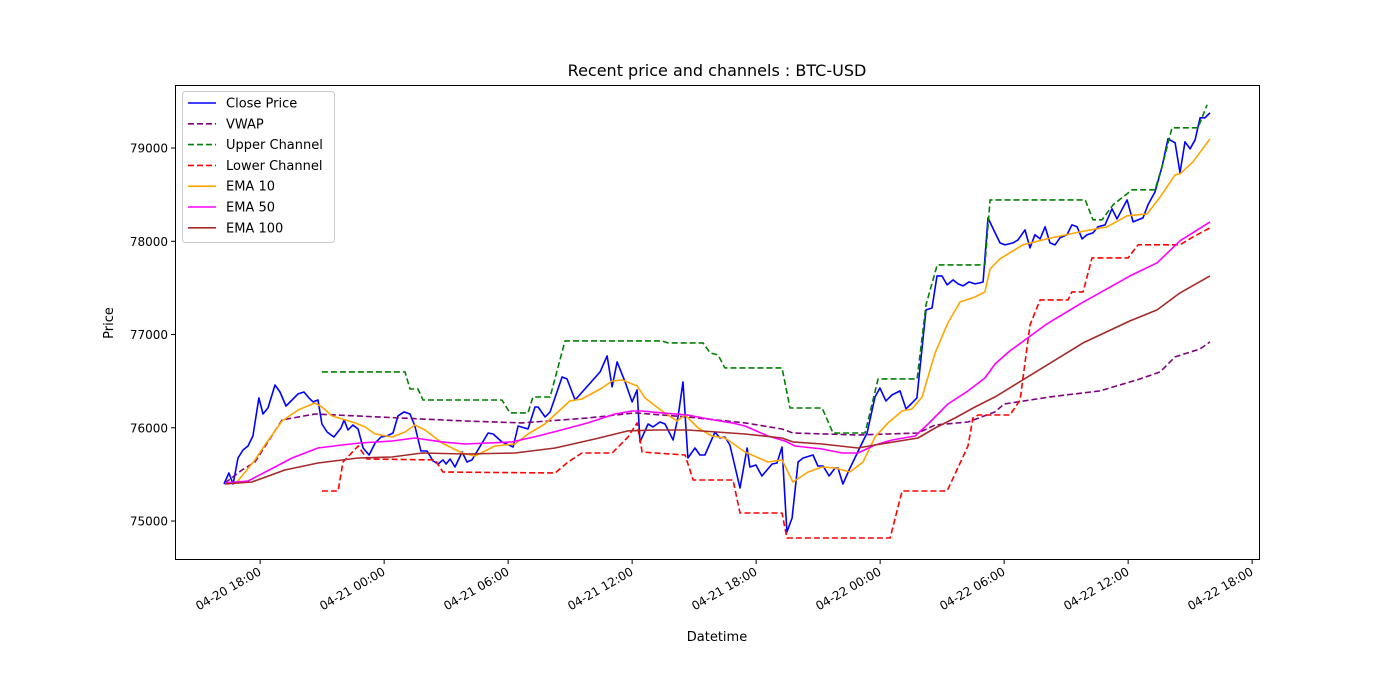  Describe the element at coordinates (149, 149) in the screenshot. I see `y-tick-label: 79000` at that location.